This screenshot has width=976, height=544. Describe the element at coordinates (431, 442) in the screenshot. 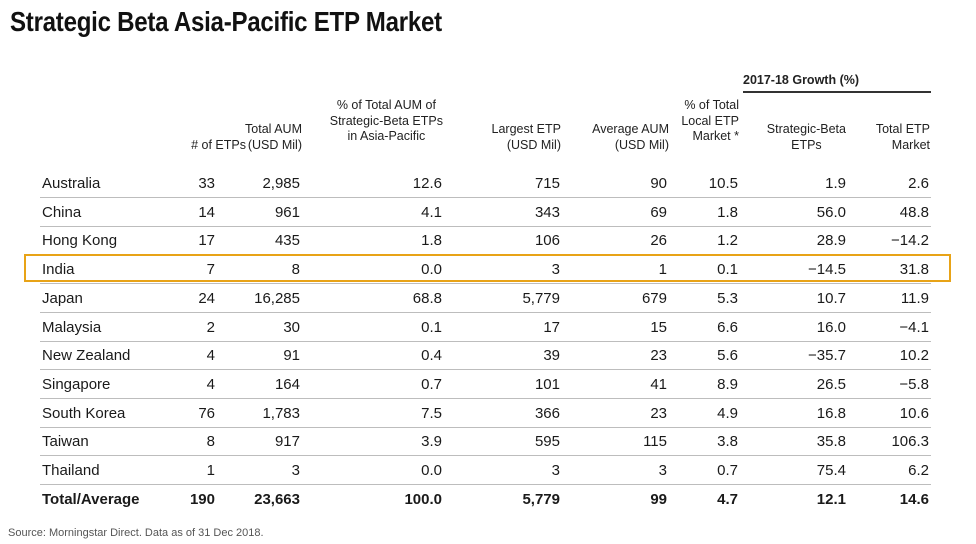

I see `table-cell: 3.9` at that location.